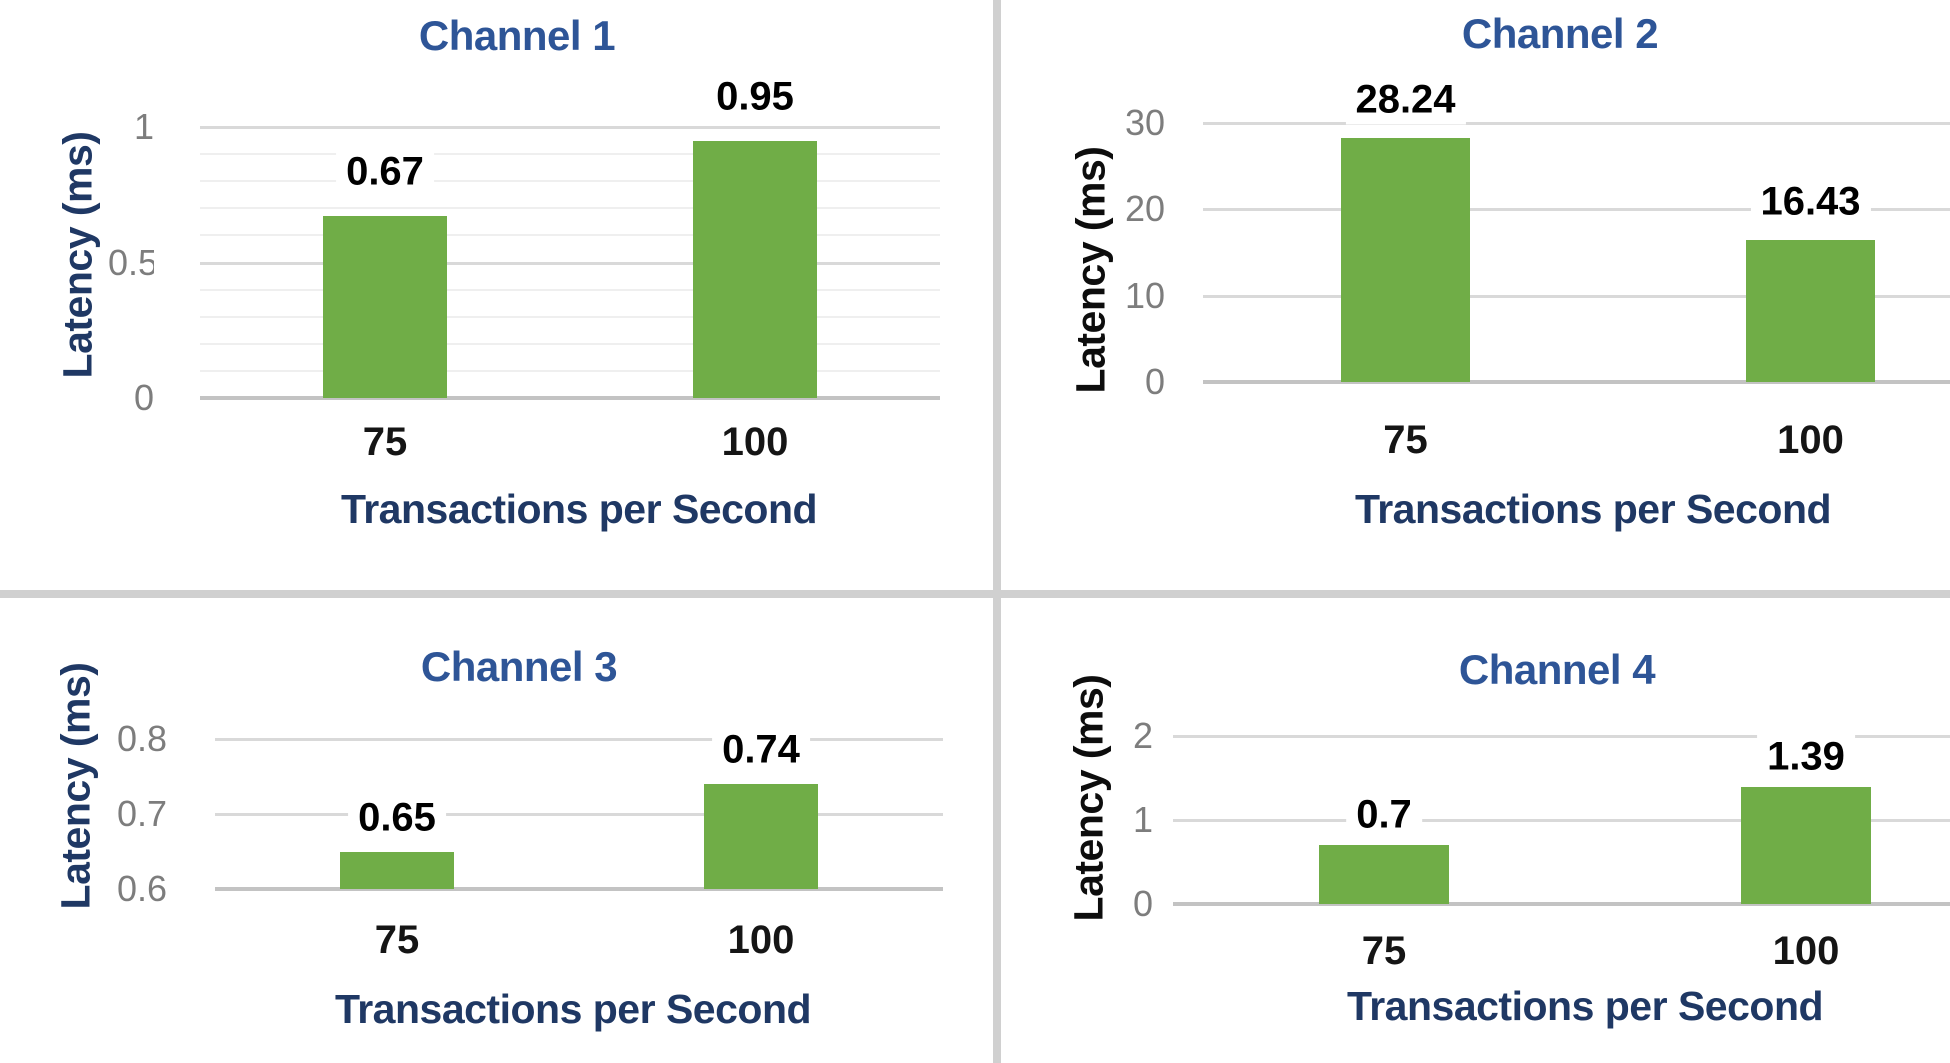 This screenshot has height=1063, width=1950. Describe the element at coordinates (975, 594) in the screenshot. I see `horizontal-panel-divider` at that location.